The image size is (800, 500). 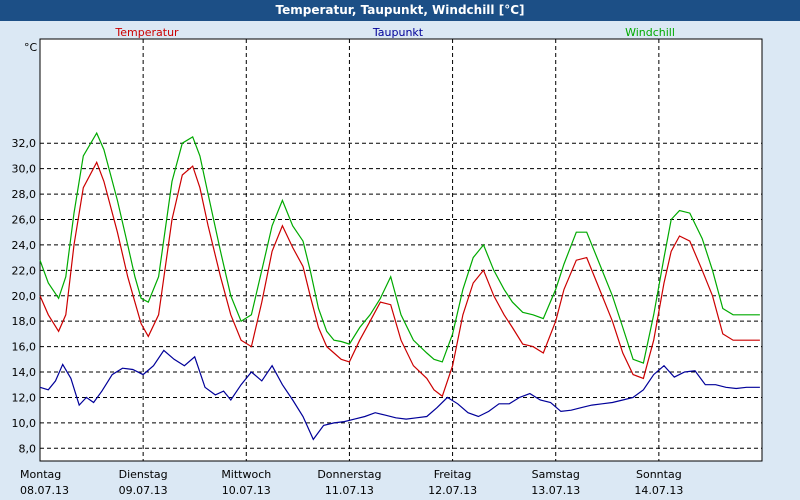 What do you see at coordinates (349, 474) in the screenshot?
I see `x-day-label: Donnerstag` at bounding box center [349, 474].